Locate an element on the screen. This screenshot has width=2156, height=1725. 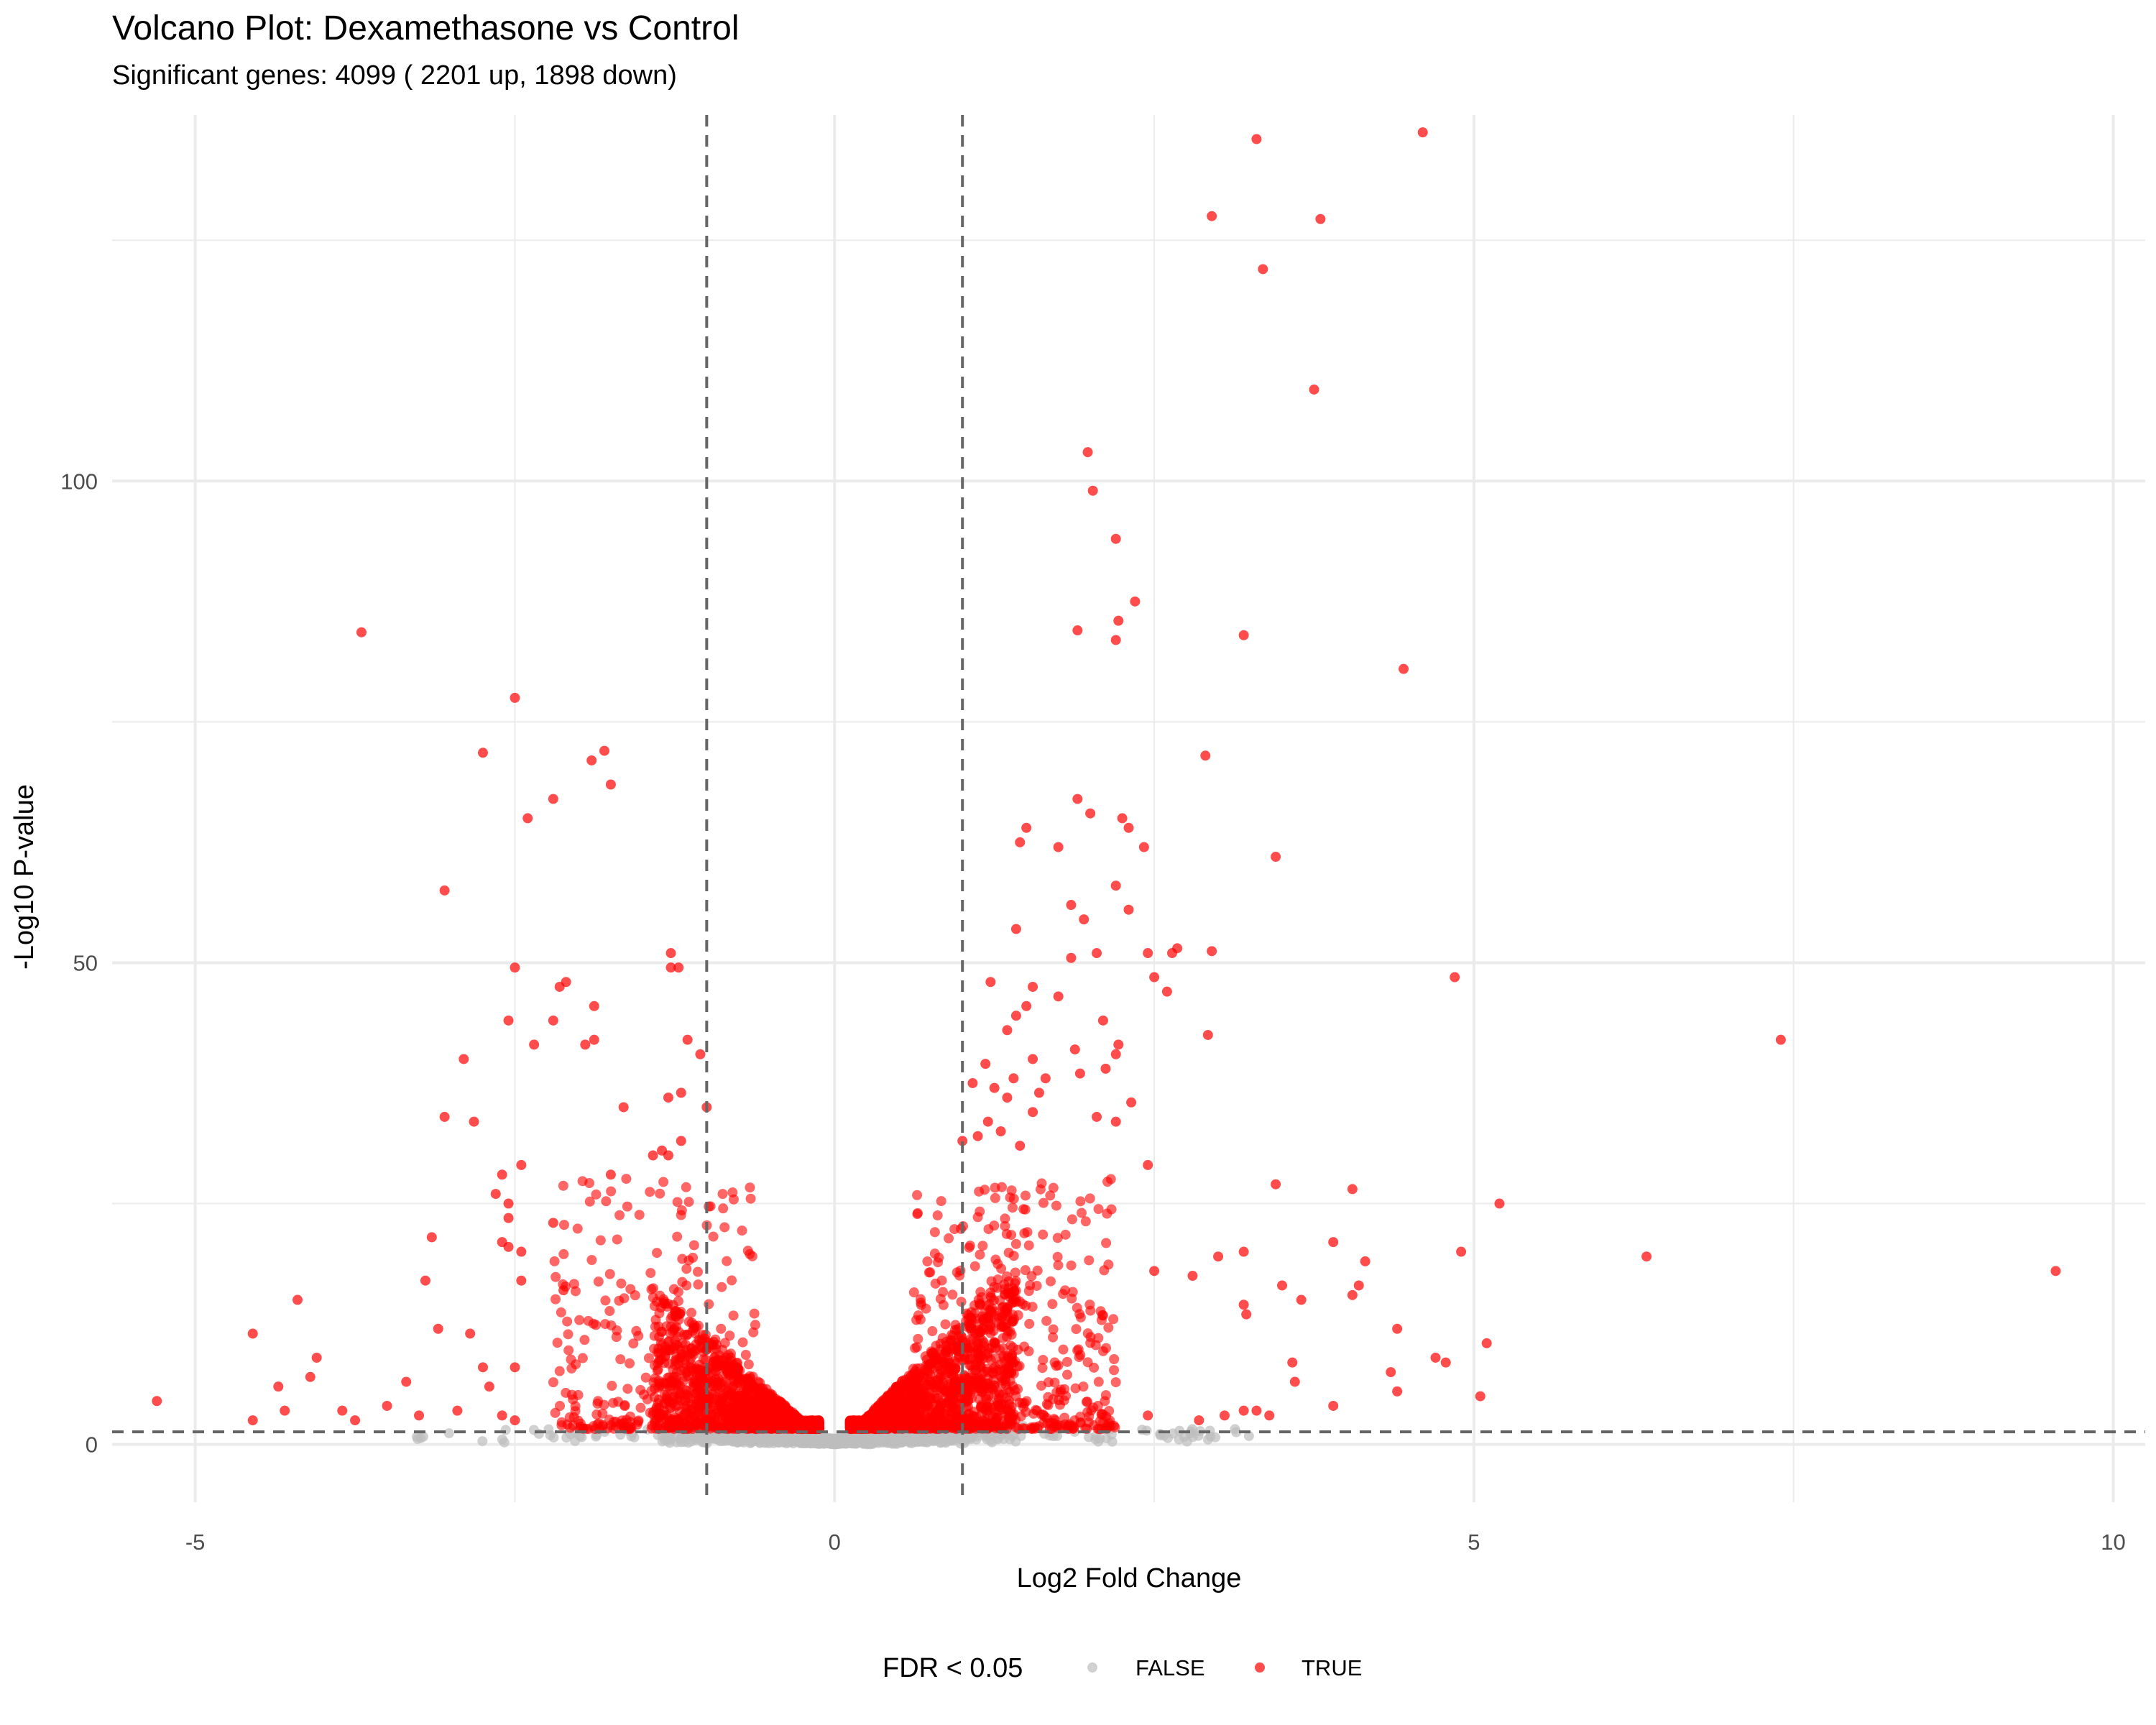
chart-title: Volcano Plot: Dexamethasone vs Control is located at coordinates (426, 28).